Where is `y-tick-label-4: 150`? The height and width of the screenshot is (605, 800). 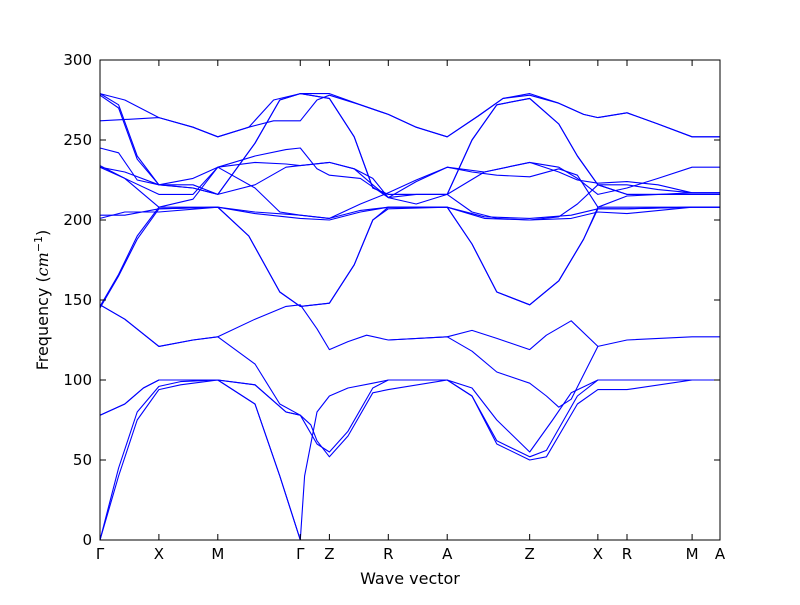 y-tick-label-4: 150 is located at coordinates (77, 300).